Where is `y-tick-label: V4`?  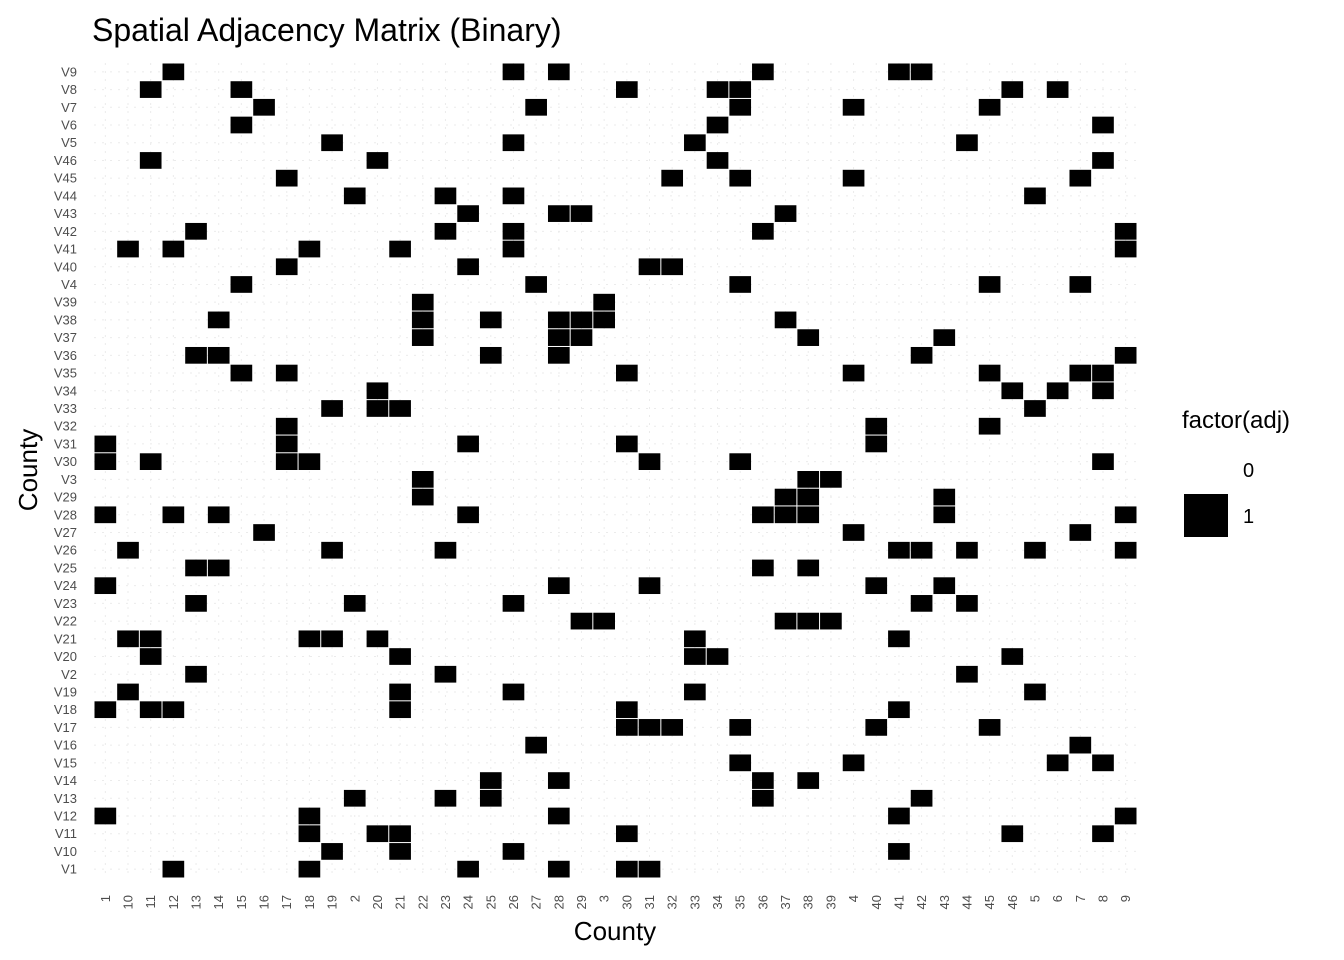 y-tick-label: V4 is located at coordinates (69, 284).